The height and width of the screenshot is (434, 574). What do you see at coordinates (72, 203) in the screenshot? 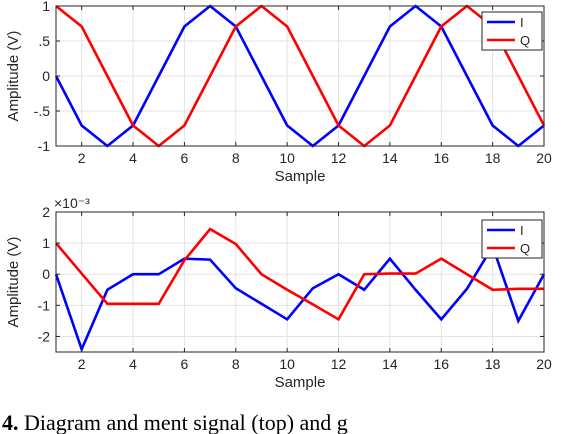
I see `y-scale-factor: ×10⁻³` at bounding box center [72, 203].